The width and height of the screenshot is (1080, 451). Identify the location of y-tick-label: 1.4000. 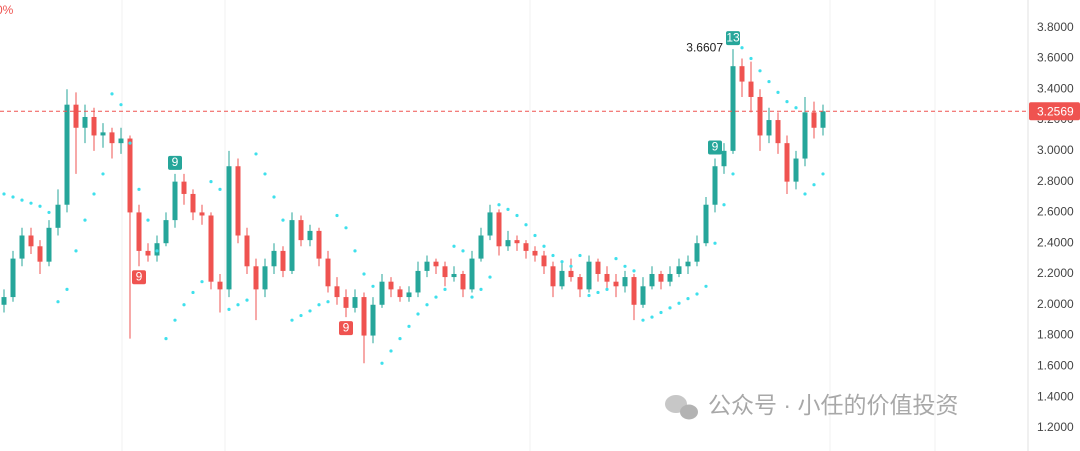
(1055, 396).